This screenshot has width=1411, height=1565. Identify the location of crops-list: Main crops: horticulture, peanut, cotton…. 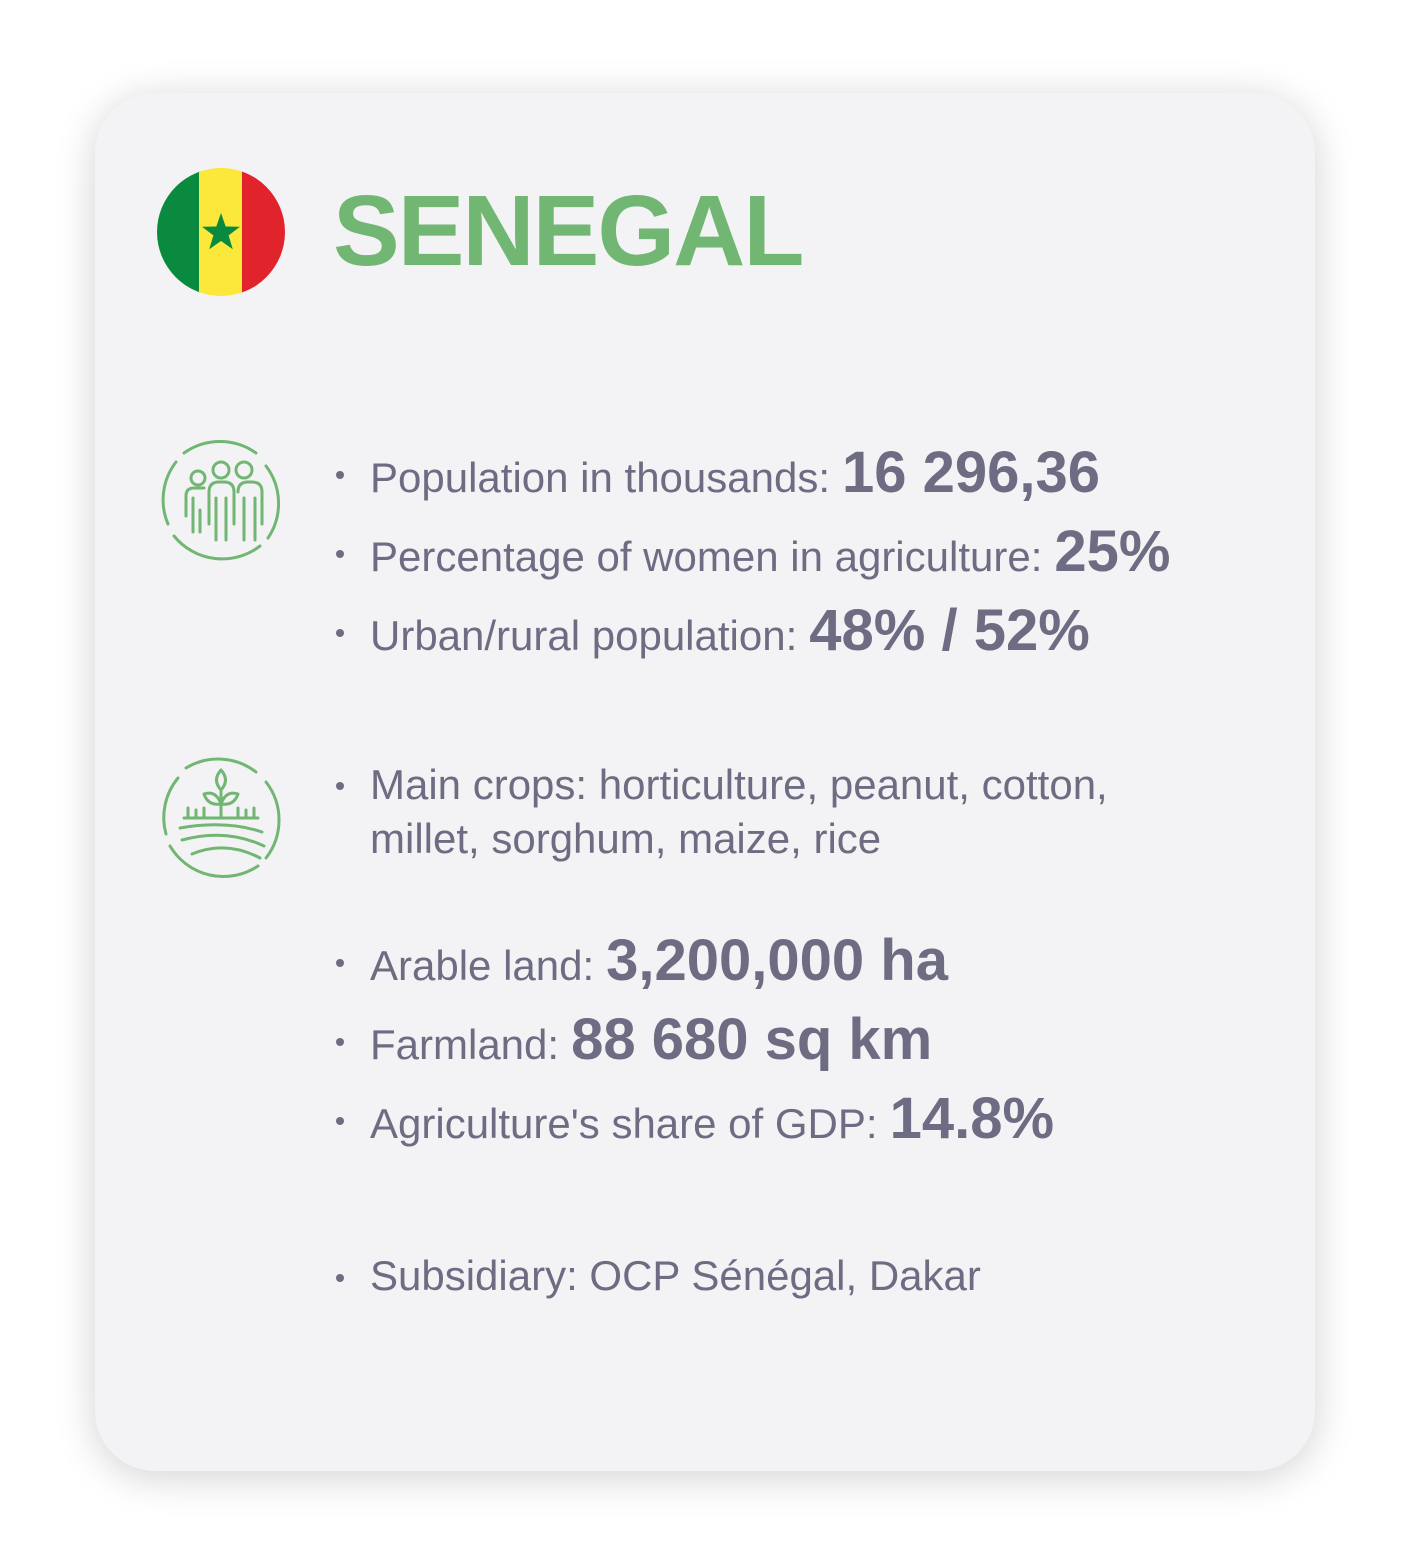
(750, 812).